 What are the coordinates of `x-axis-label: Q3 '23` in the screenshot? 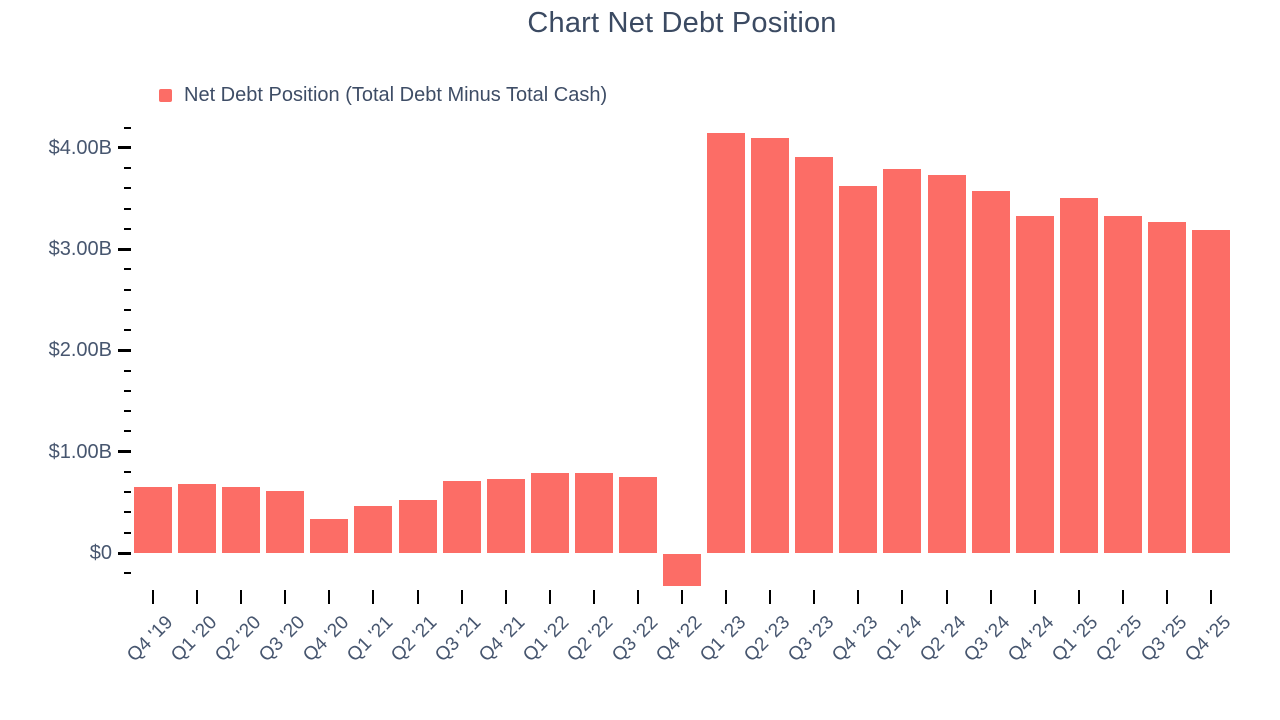 It's located at (811, 639).